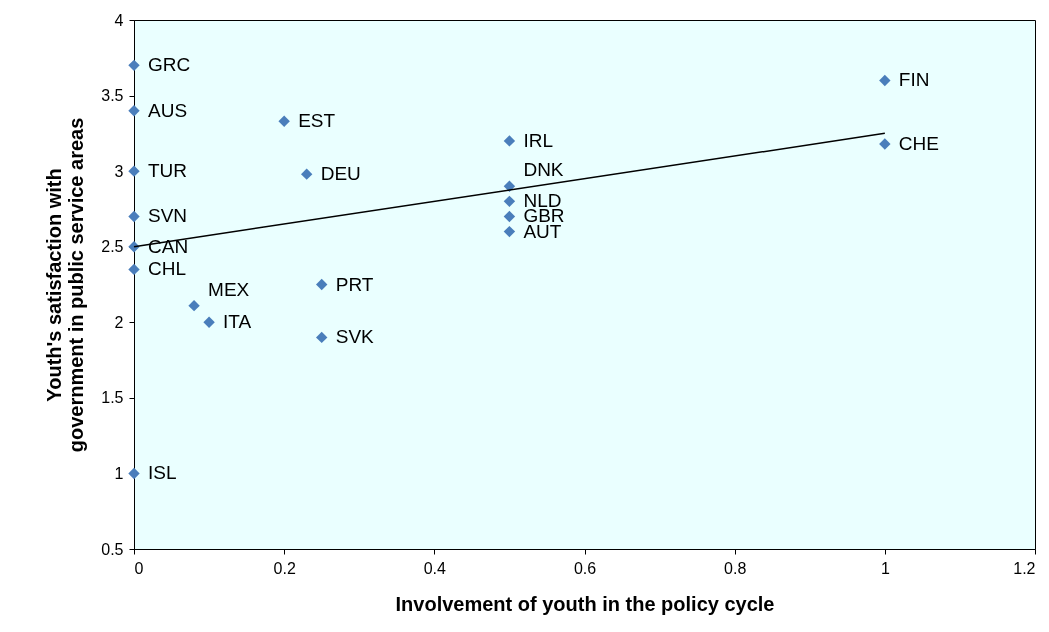 This screenshot has height=632, width=1049. Describe the element at coordinates (918, 143) in the screenshot. I see `series-label: CHE` at that location.